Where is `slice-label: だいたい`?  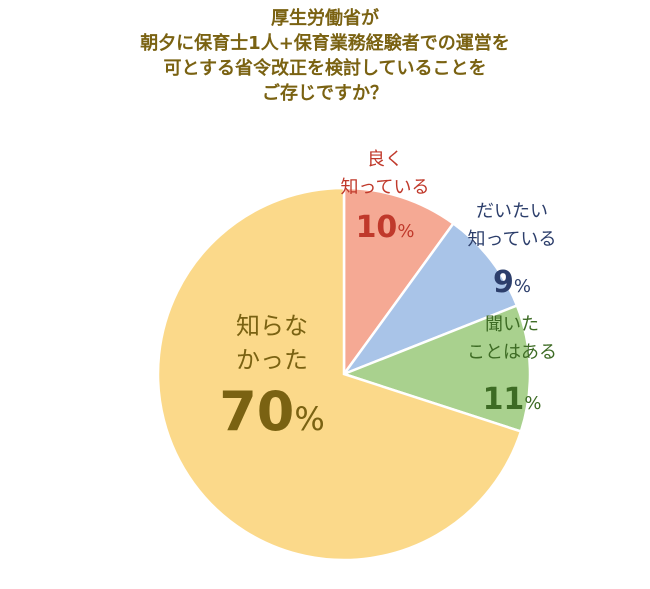 slice-label: だいたい is located at coordinates (512, 211).